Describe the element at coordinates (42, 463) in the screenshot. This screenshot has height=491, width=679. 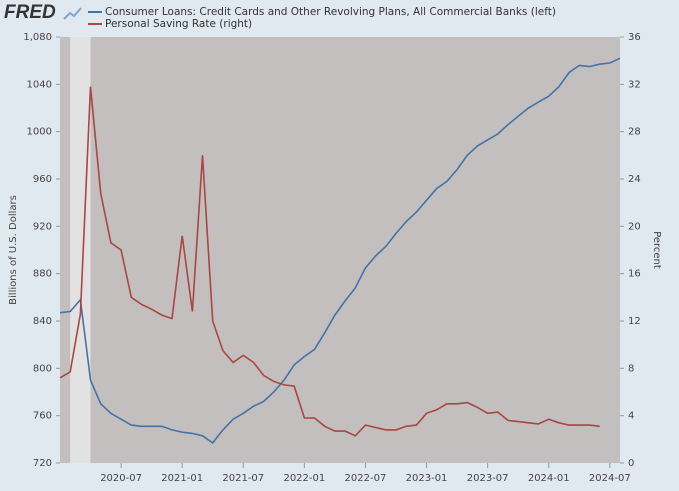
I see `y-tick-label: 720` at that location.